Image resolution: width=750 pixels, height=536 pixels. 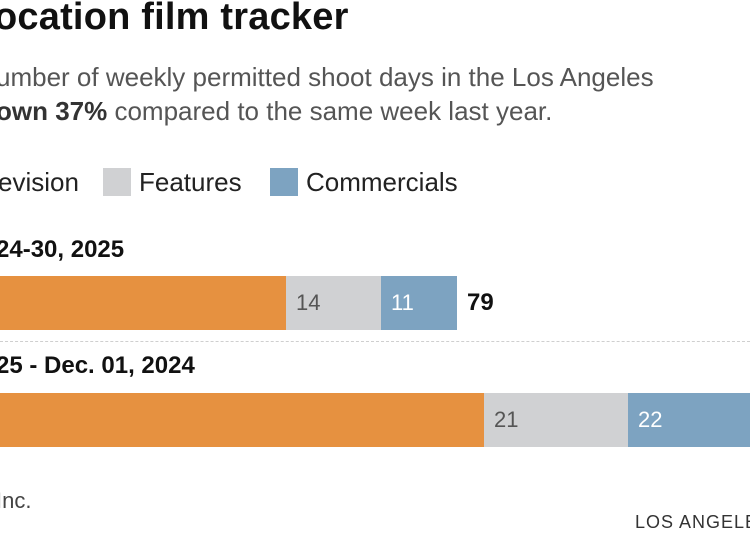 I want to click on bar-2024-television, so click(x=242, y=420).